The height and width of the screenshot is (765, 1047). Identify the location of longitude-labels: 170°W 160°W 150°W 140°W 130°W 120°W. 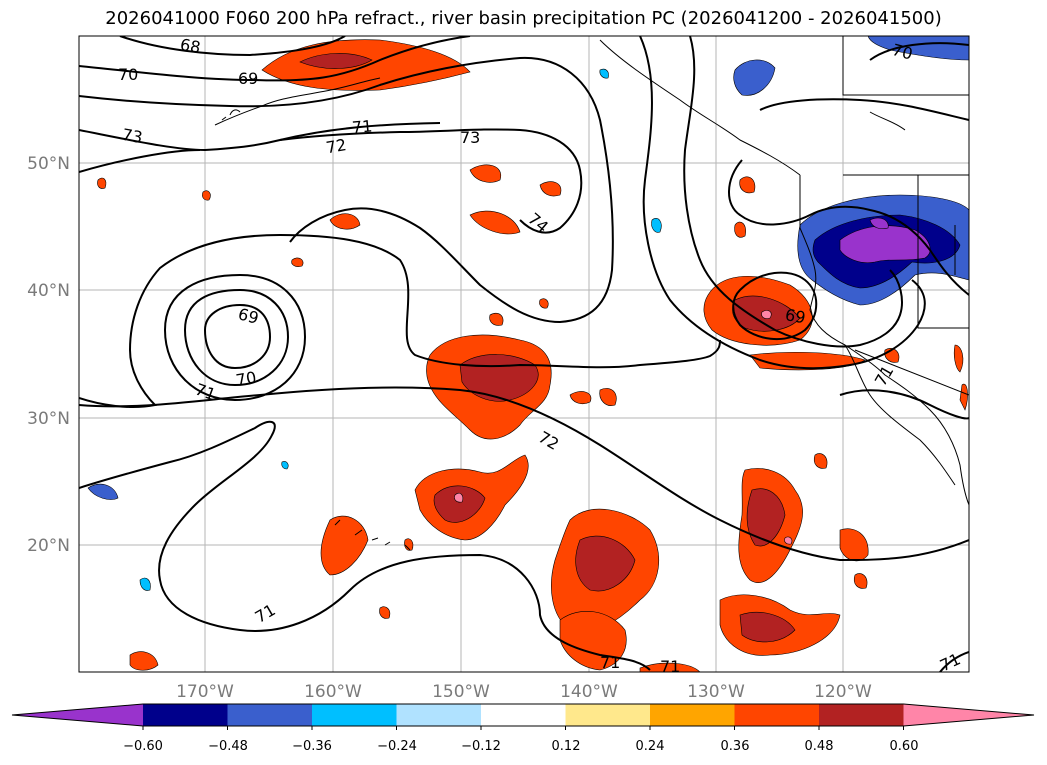
(524, 692).